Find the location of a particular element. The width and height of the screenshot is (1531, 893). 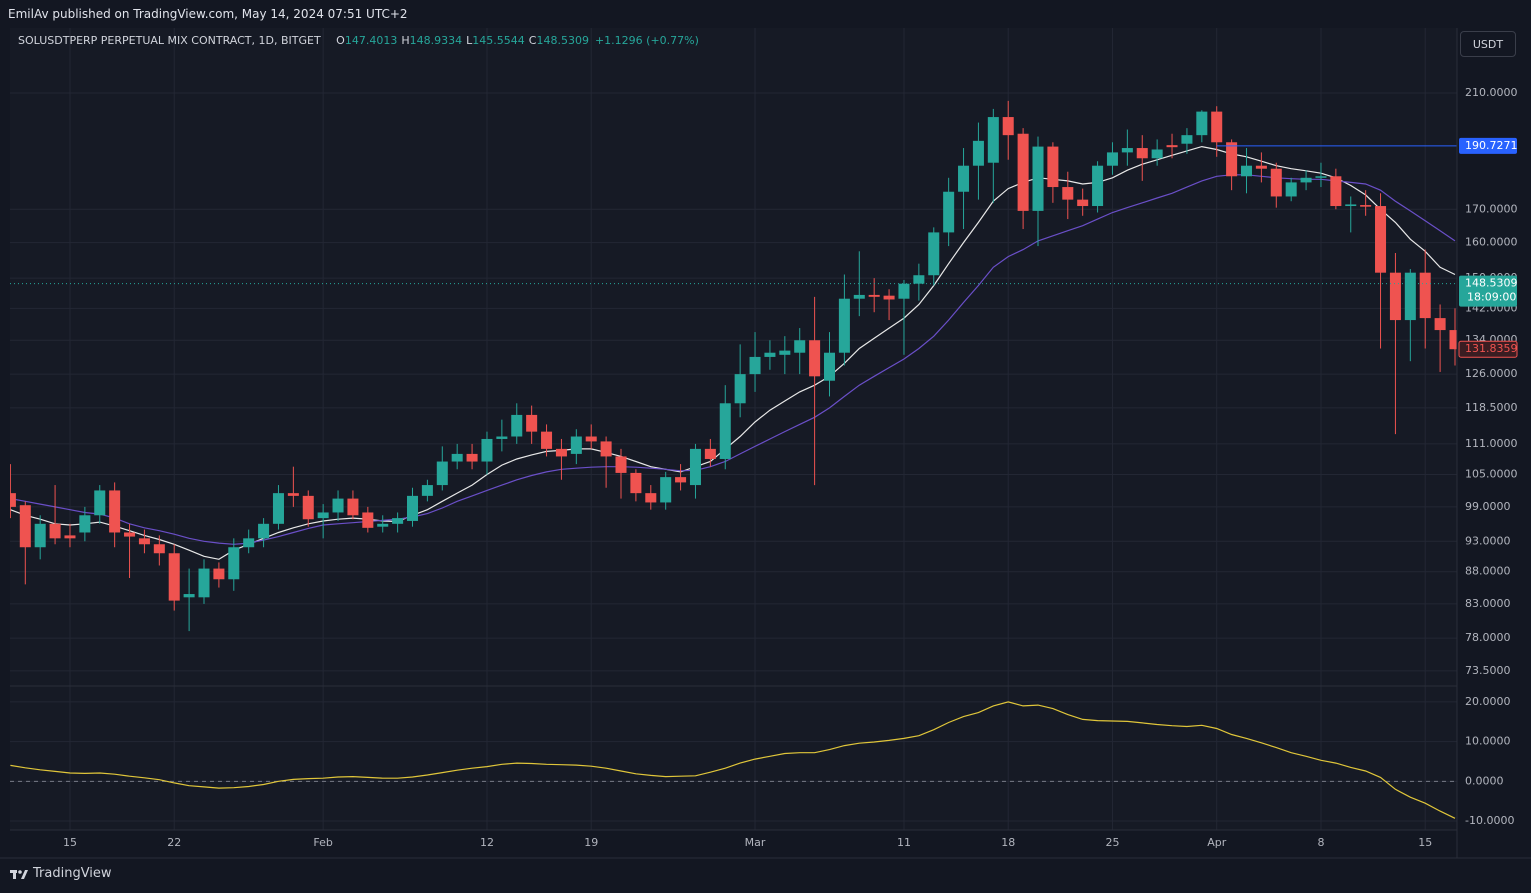

current-price-label: 148.5309 is located at coordinates (1491, 283).